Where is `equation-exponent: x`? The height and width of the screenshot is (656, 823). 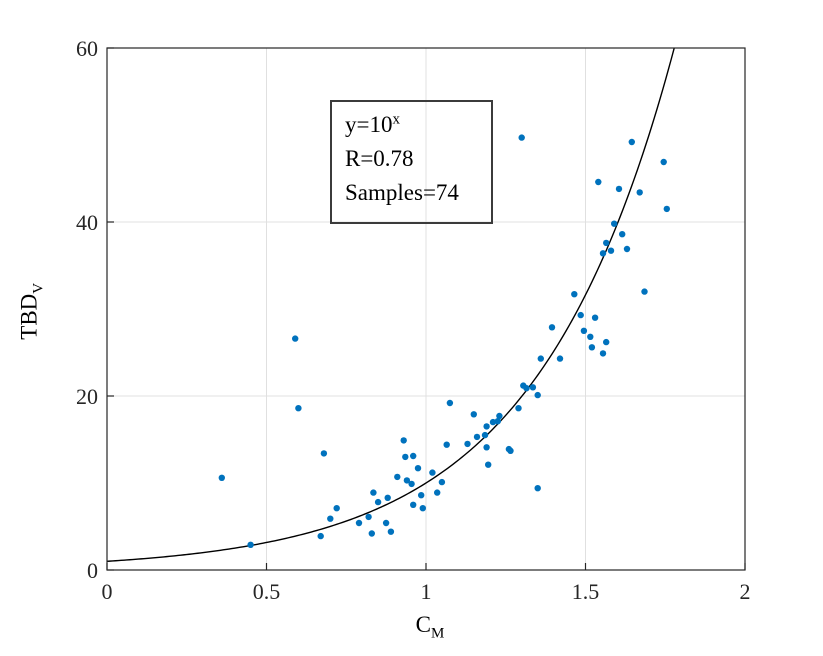
equation-exponent: x is located at coordinates (396, 119).